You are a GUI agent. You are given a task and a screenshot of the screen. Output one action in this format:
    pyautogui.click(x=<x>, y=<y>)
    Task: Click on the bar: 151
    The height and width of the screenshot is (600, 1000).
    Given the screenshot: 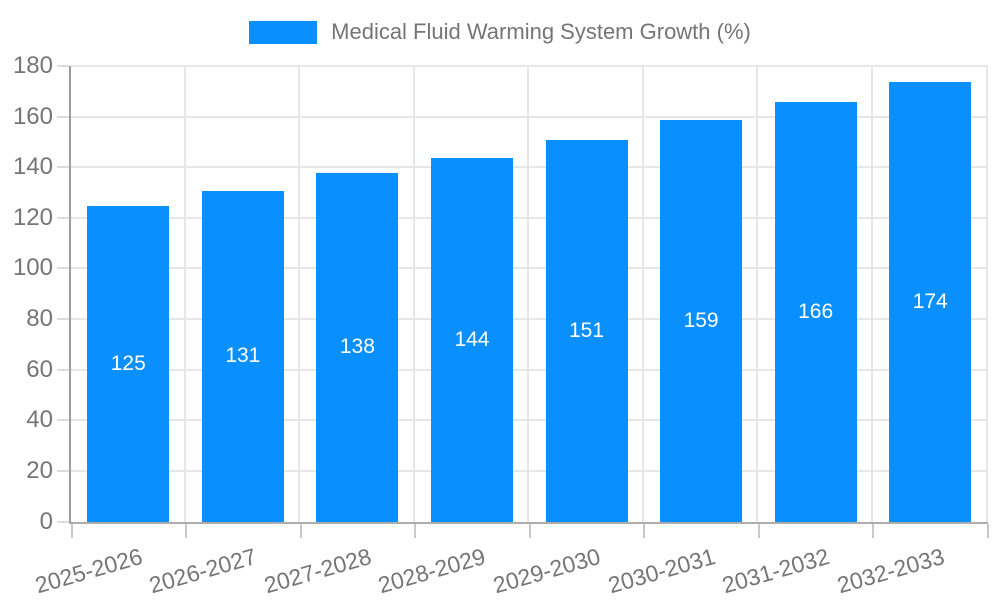 What is the action you would take?
    pyautogui.click(x=586, y=330)
    